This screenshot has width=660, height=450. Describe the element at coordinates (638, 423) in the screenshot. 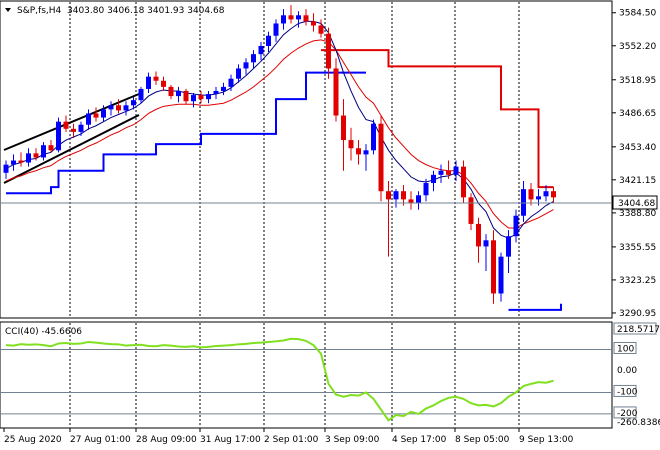

I see `cci-axis-label: -260.8386` at that location.